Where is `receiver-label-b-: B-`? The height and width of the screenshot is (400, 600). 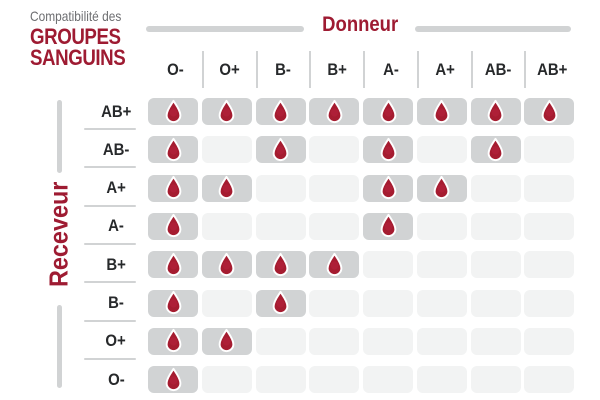 receiver-label-b-: B- is located at coordinates (116, 302).